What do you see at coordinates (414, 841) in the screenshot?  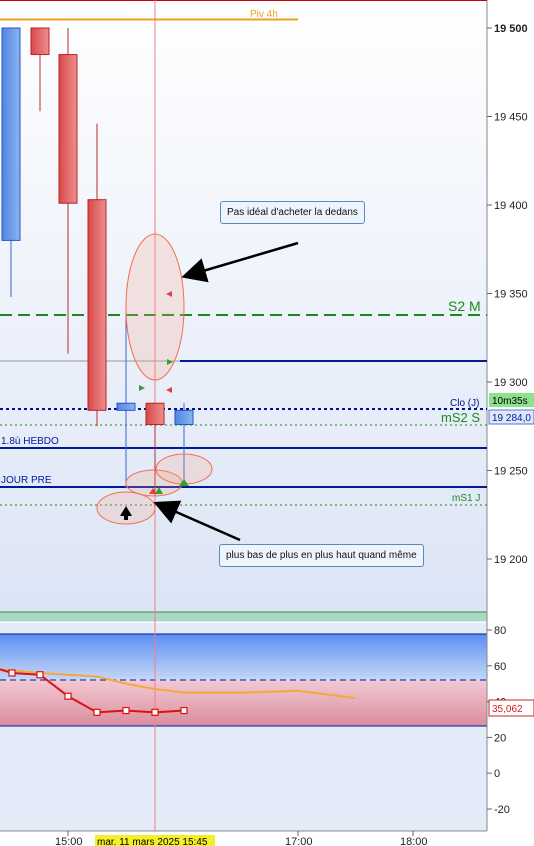 I see `time-tick-label: 18:00` at bounding box center [414, 841].